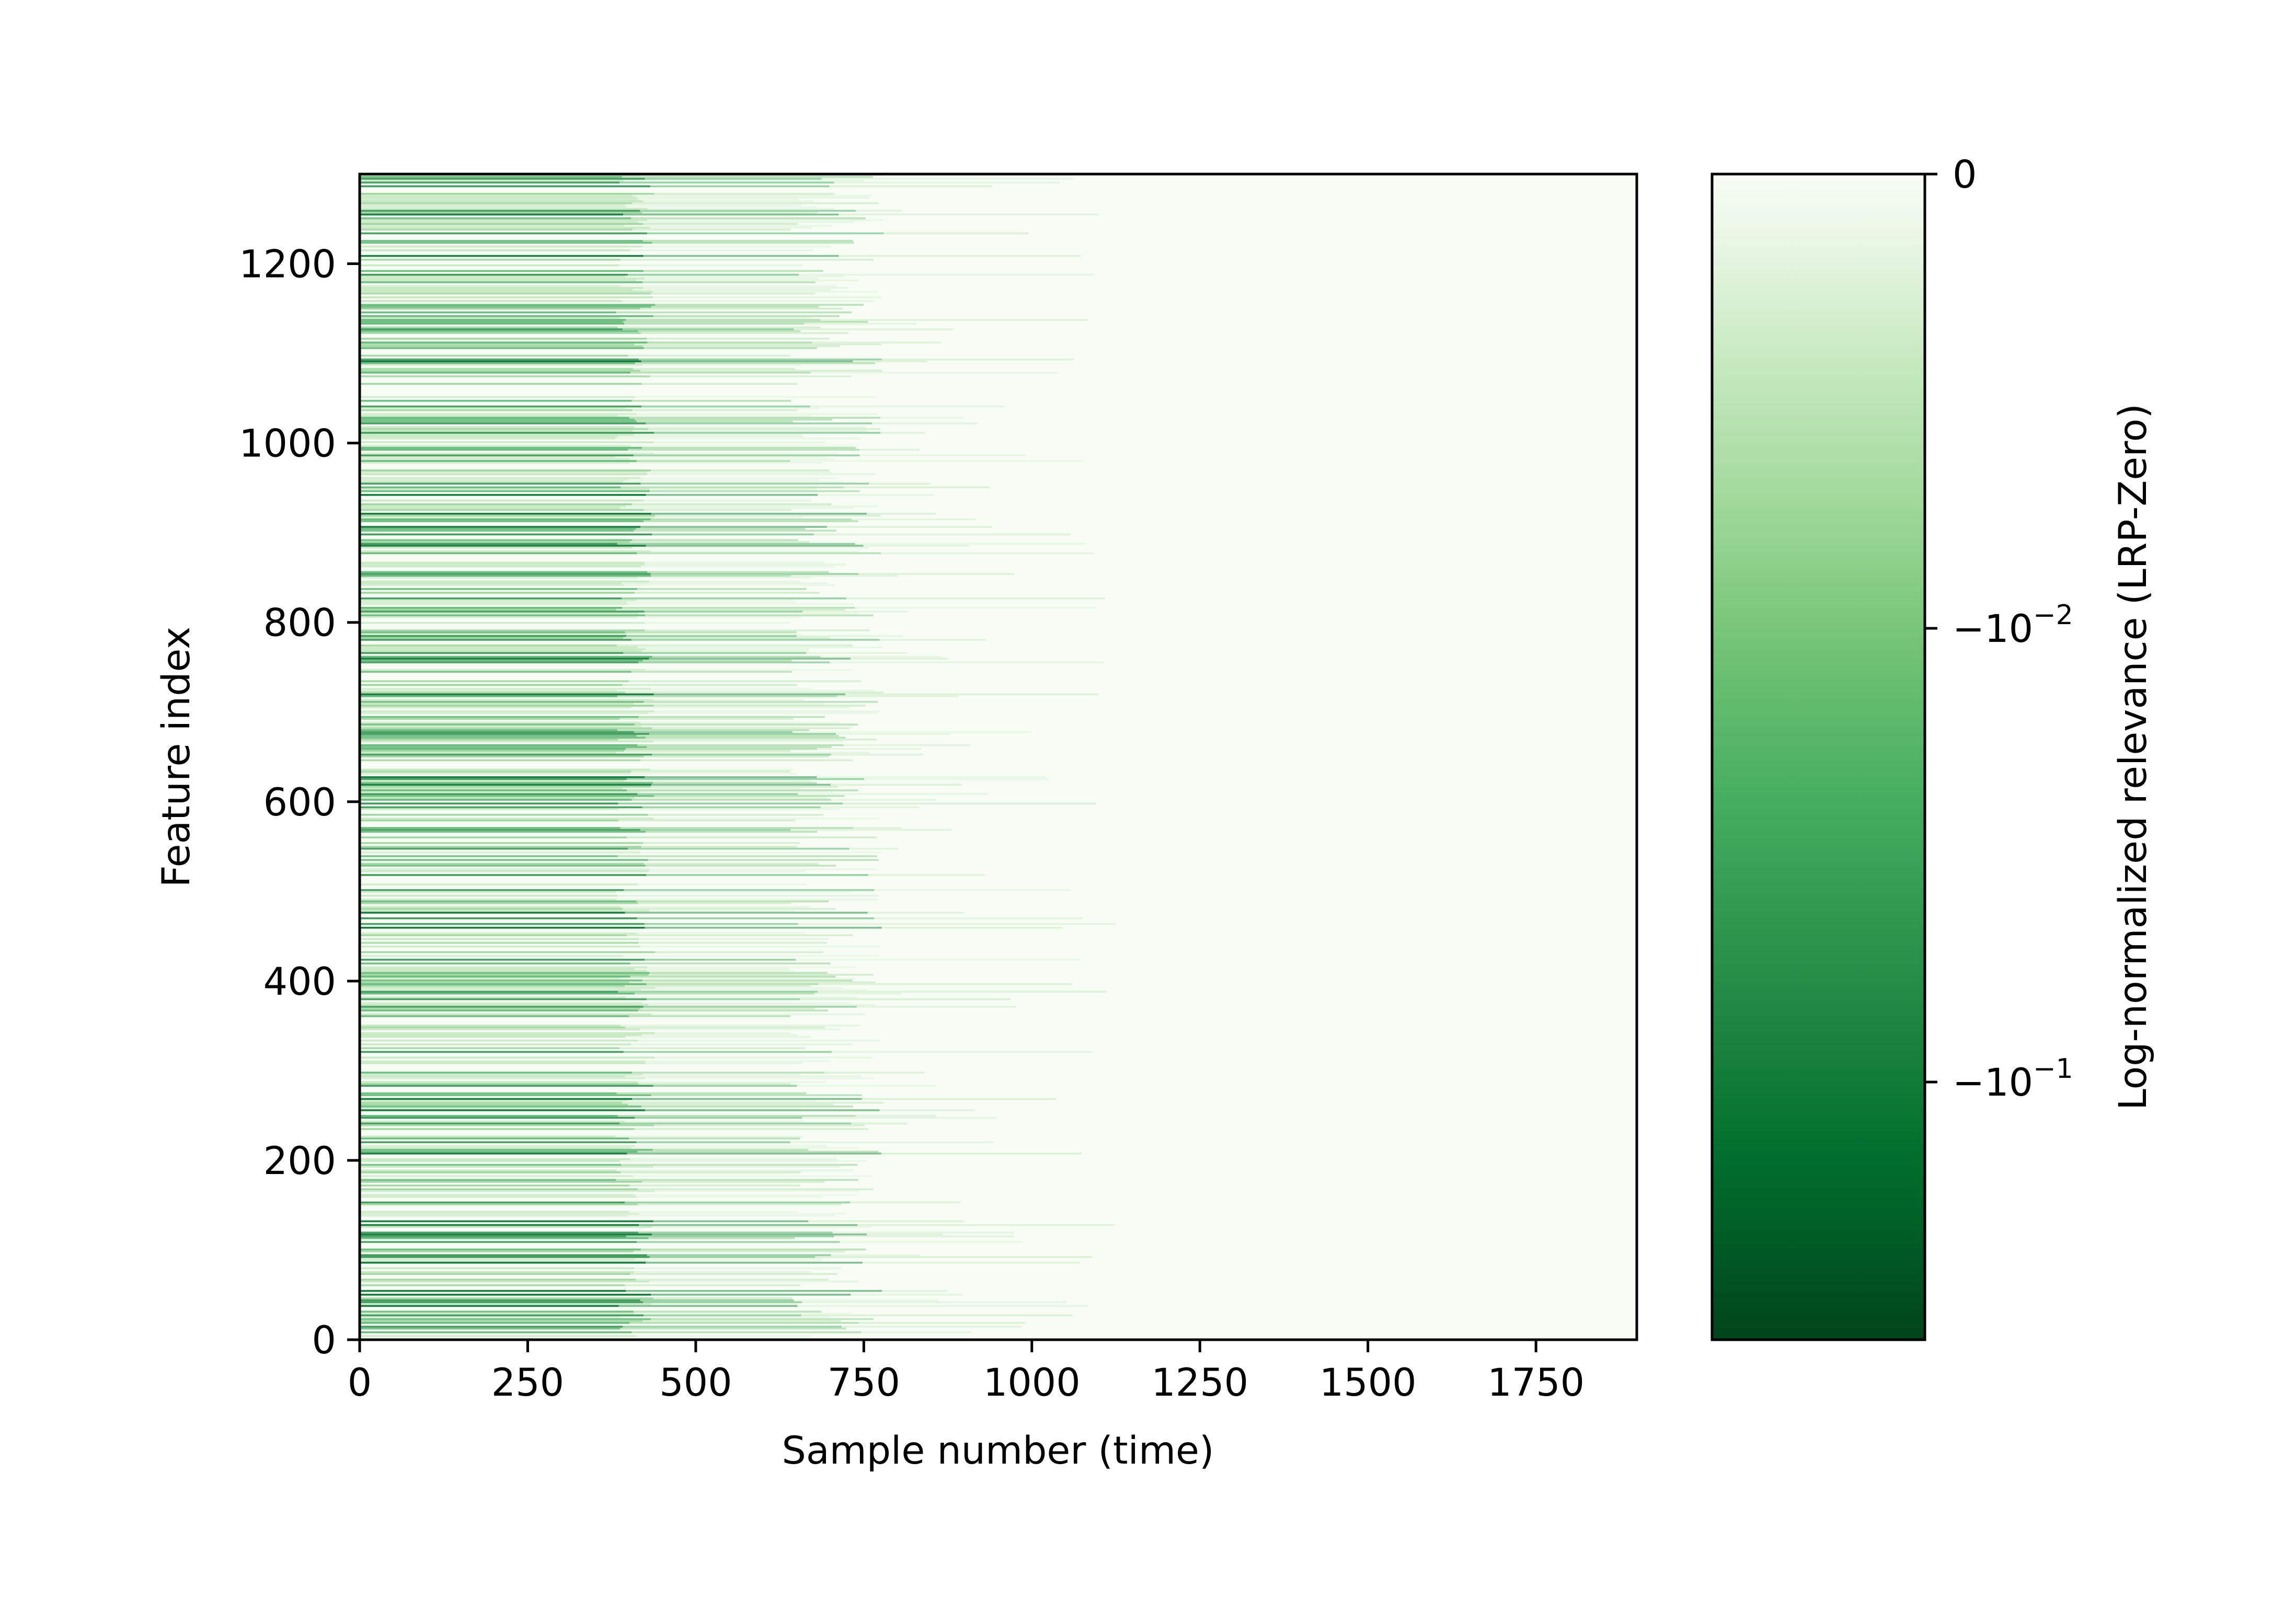 Image resolution: width=2296 pixels, height=1622 pixels. I want to click on y-axis: 0 200 400 600 800 1000 1200, so click(299, 803).